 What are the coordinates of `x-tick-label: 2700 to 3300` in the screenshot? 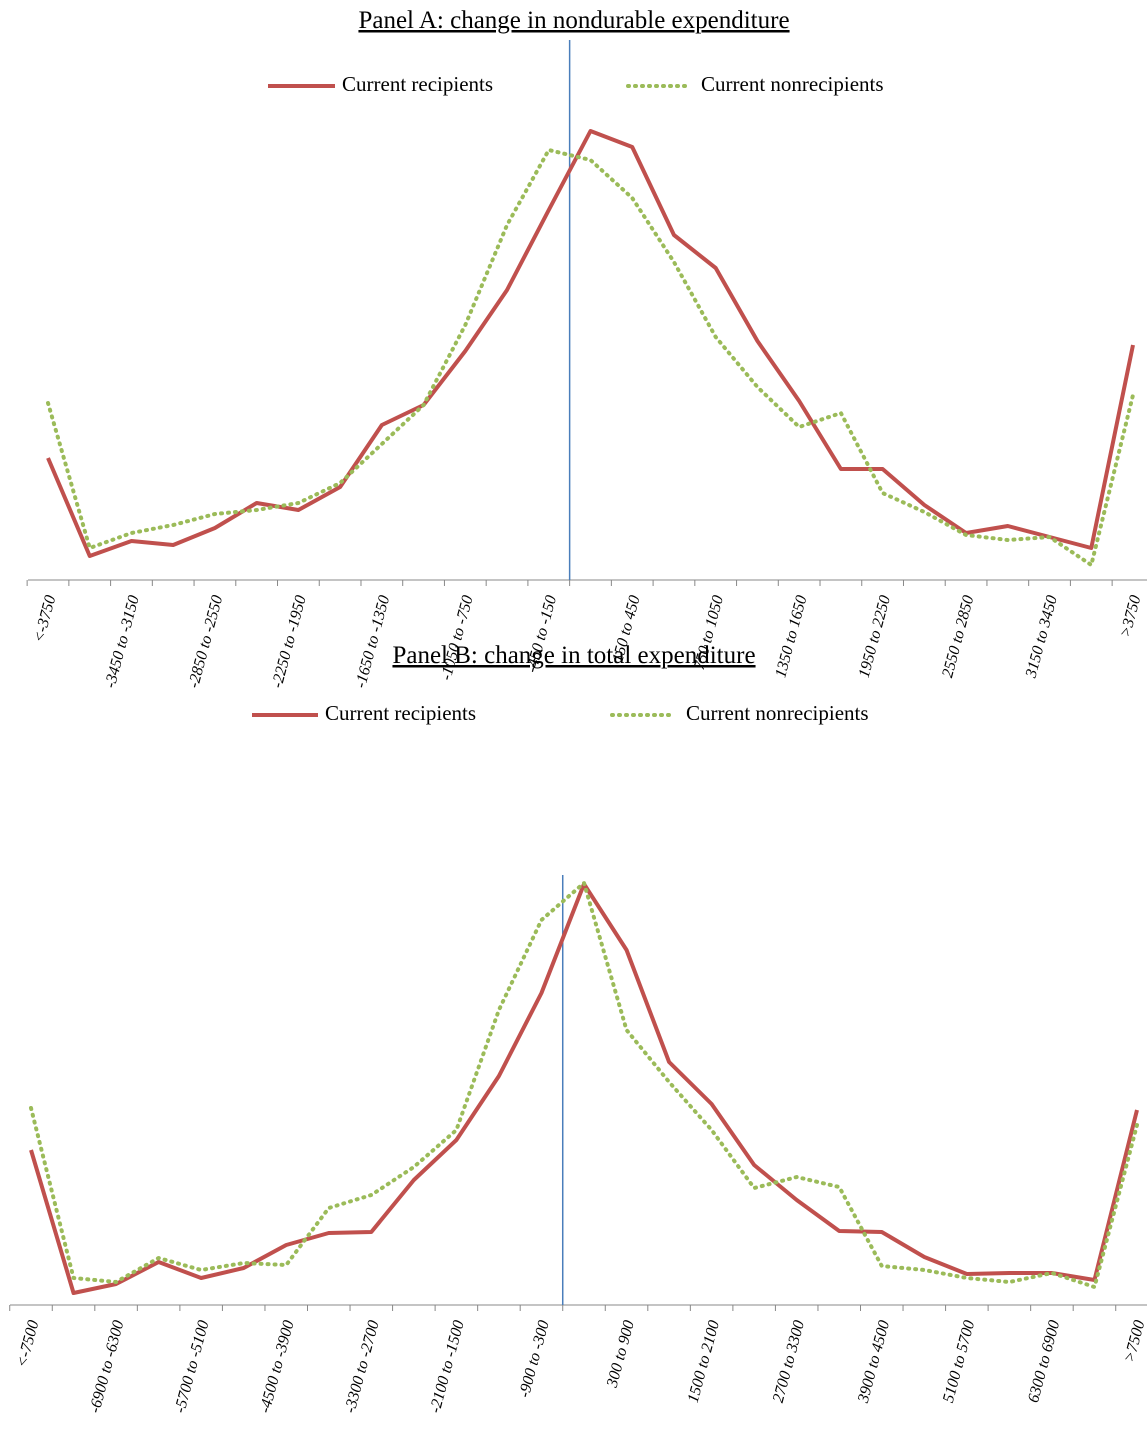 It's located at (789, 1362).